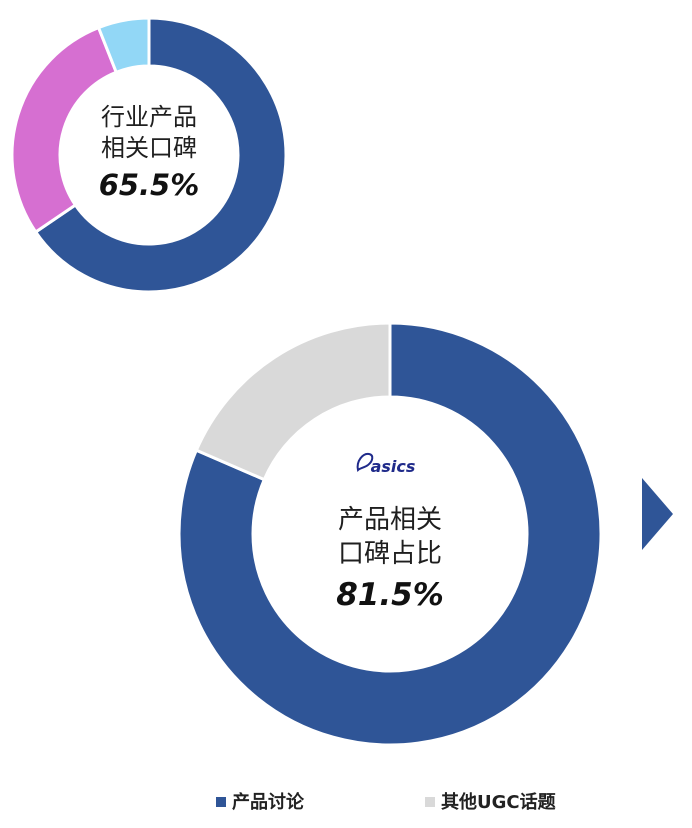 The width and height of the screenshot is (692, 828). Describe the element at coordinates (657, 514) in the screenshot. I see `triangle-right-icon` at that location.